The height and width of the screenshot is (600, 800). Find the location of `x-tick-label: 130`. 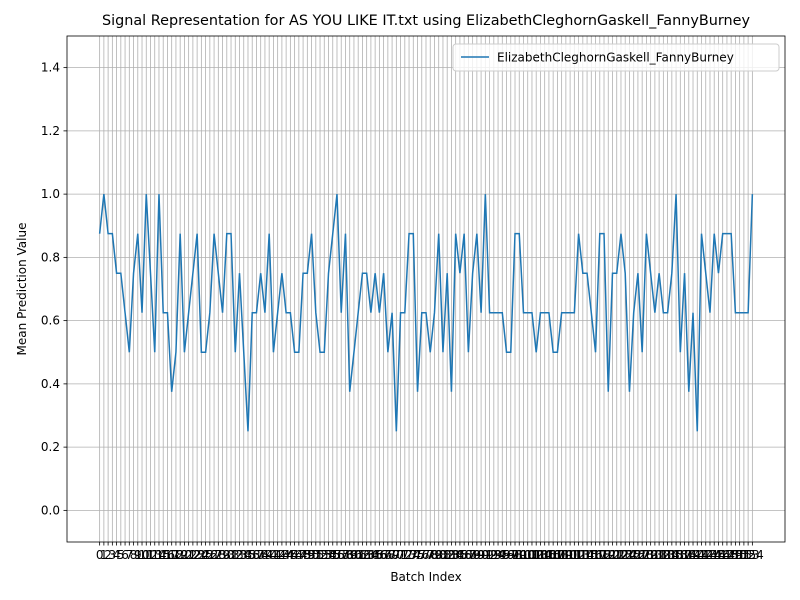

x-tick-label: 130 is located at coordinates (650, 555).